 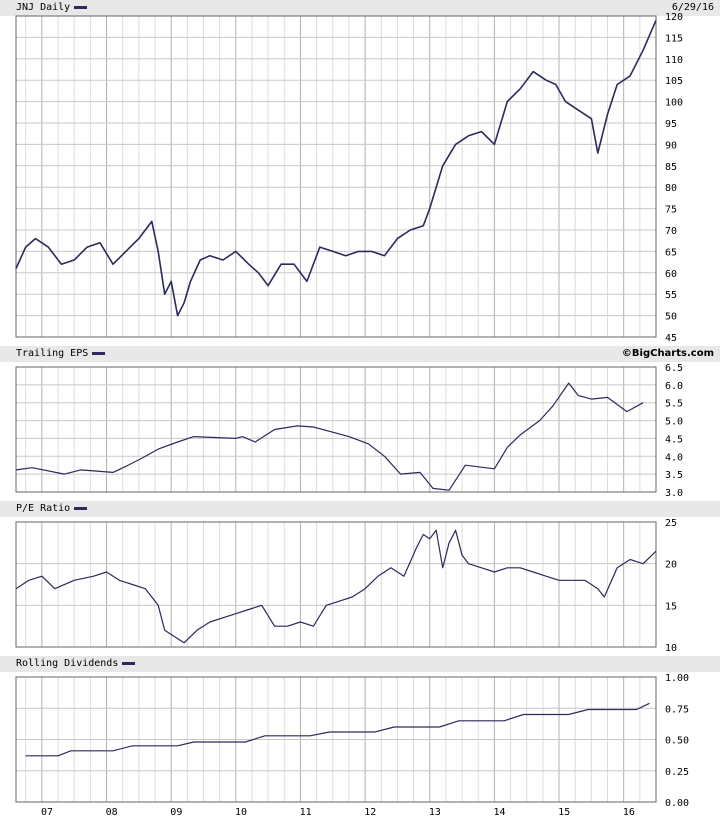 I want to click on price-panel-header: JNJ Daily 6/29/16, so click(x=360, y=8).